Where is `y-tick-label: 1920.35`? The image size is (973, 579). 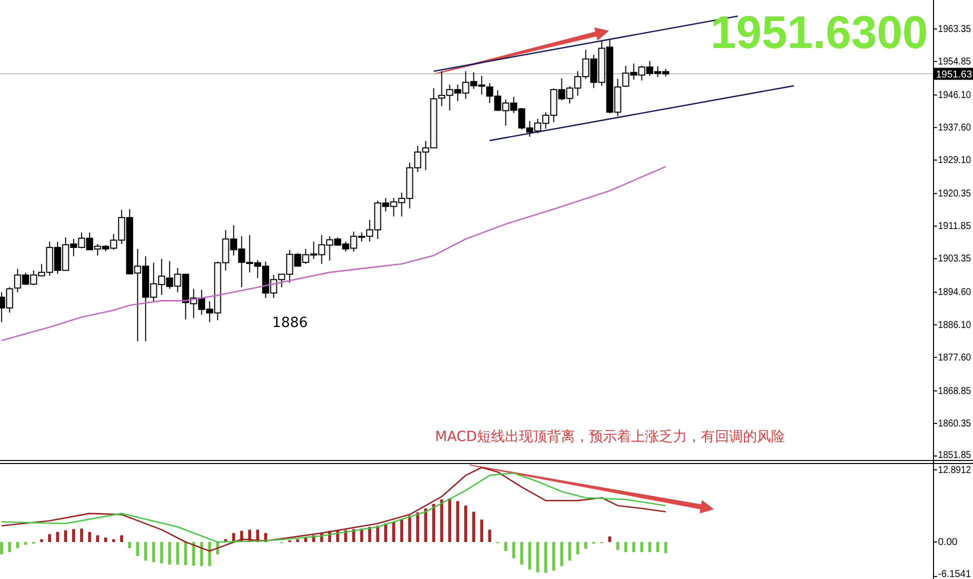
y-tick-label: 1920.35 is located at coordinates (955, 194).